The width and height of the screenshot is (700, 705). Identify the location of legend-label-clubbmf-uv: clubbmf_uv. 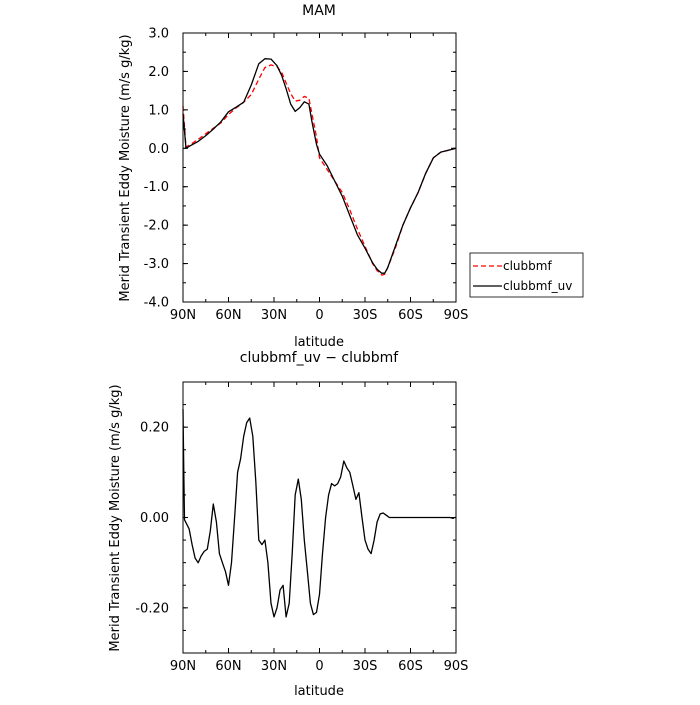
(537, 286).